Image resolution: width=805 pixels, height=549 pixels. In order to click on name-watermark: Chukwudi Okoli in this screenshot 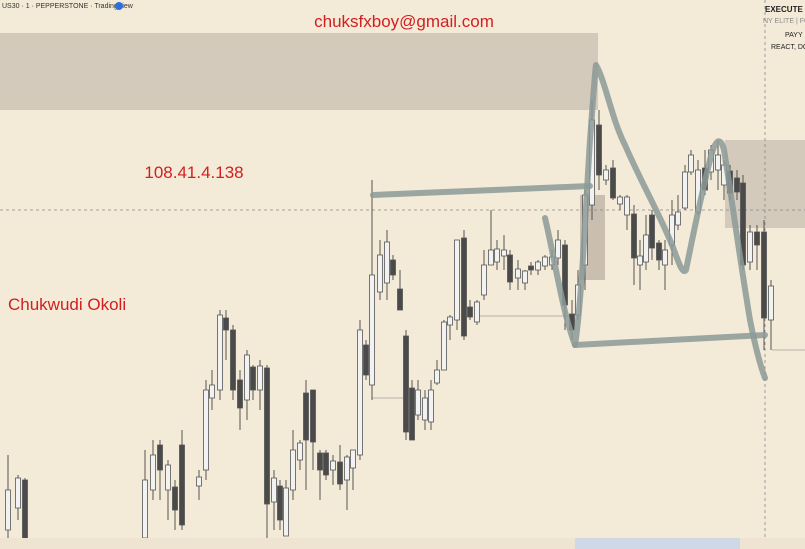, I will do `click(67, 304)`.